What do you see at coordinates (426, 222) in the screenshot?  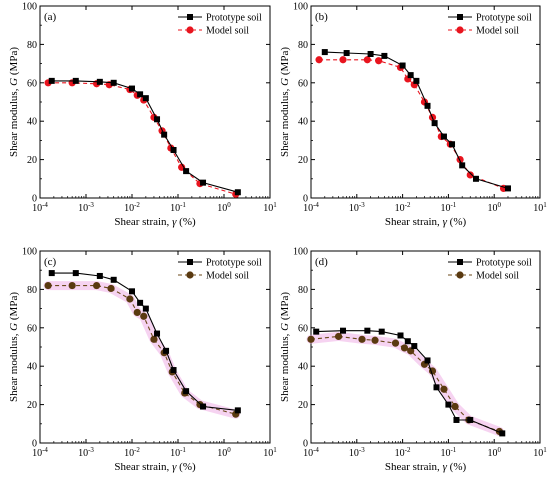 I see `x-axis-label: Shear strain, γ (%)` at bounding box center [426, 222].